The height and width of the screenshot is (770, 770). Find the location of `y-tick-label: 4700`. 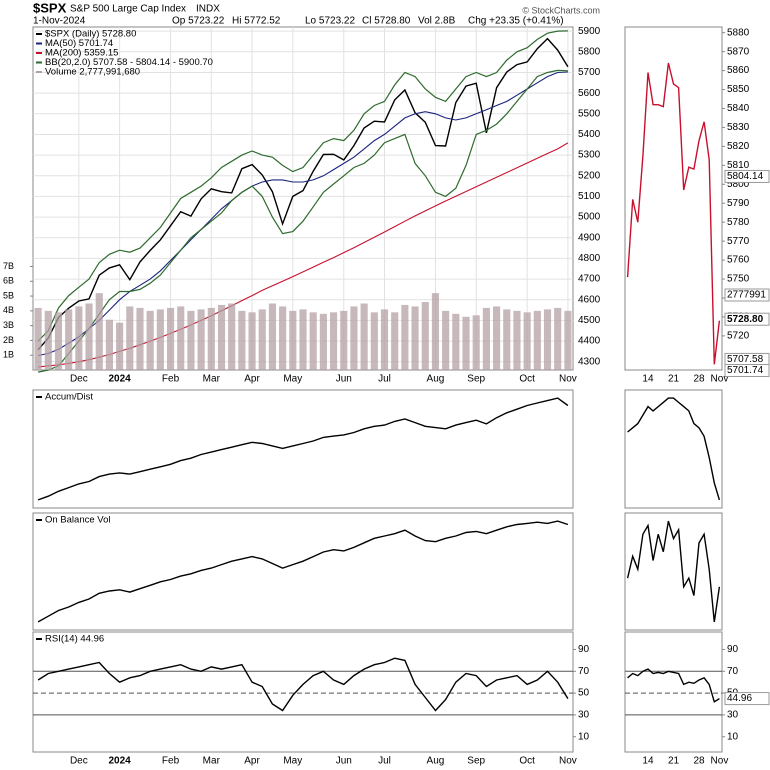

y-tick-label: 4700 is located at coordinates (589, 279).